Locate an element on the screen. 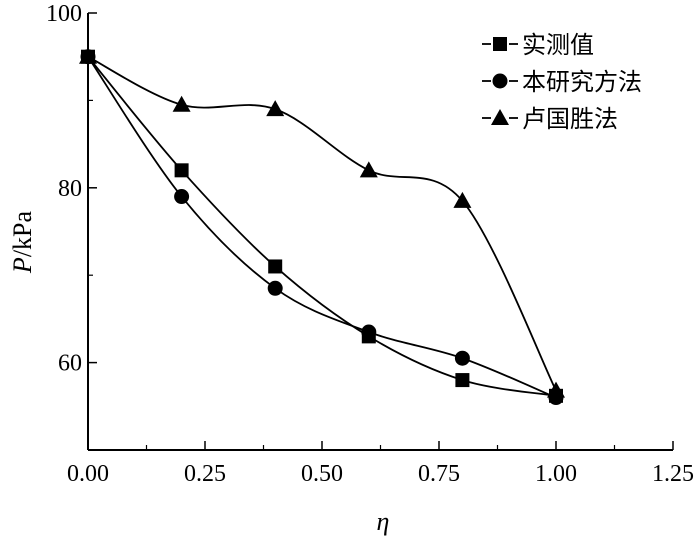  y-axis-title: P/kPa is located at coordinates (22, 242).